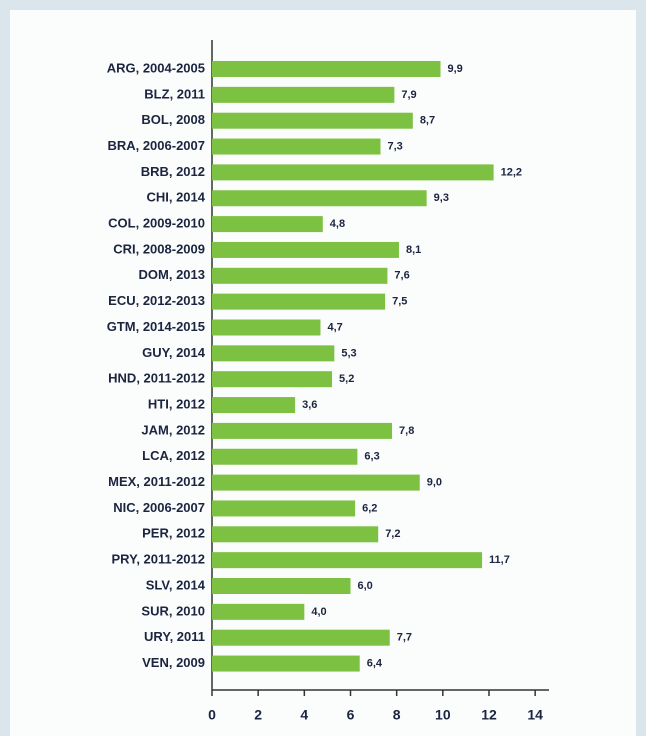 The width and height of the screenshot is (646, 736). I want to click on x-tick-label: 0, so click(212, 715).